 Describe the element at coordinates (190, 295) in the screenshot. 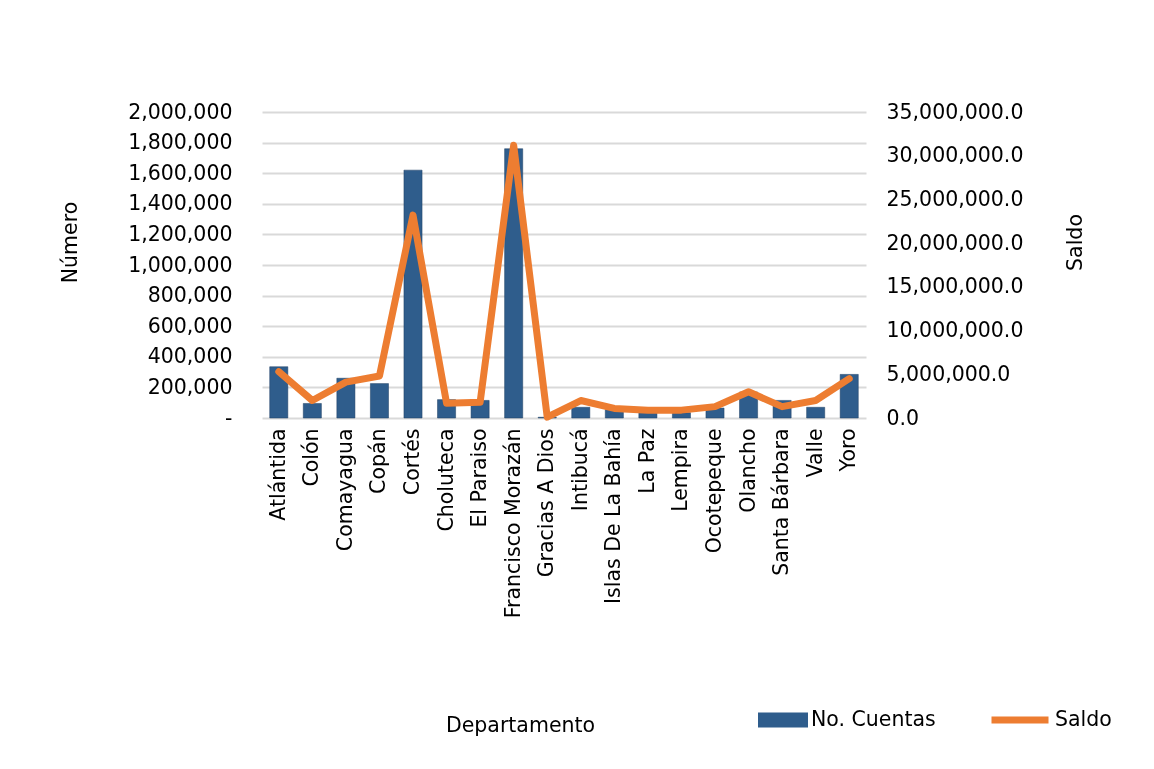

I see `y-tick-label: 800,000` at that location.